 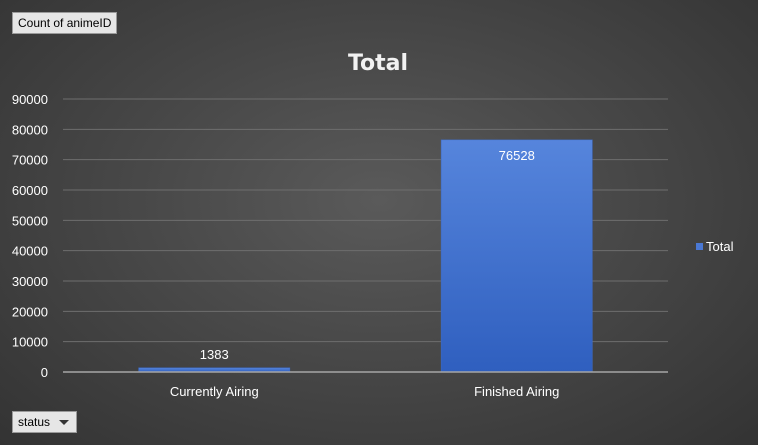 What do you see at coordinates (30, 281) in the screenshot?
I see `y-tick-label: 30000` at bounding box center [30, 281].